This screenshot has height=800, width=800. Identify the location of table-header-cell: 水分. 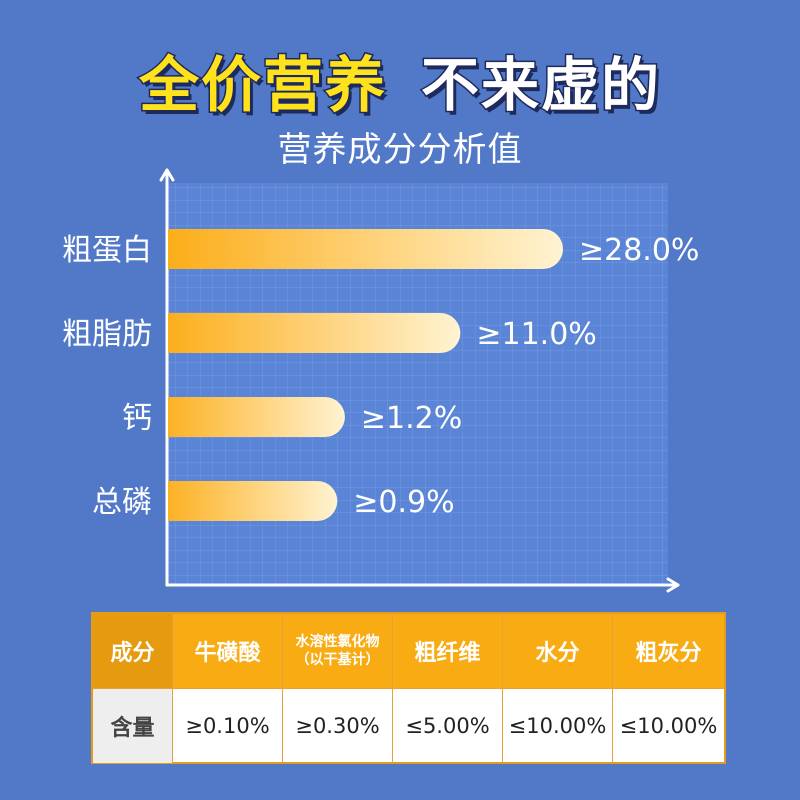
(558, 651).